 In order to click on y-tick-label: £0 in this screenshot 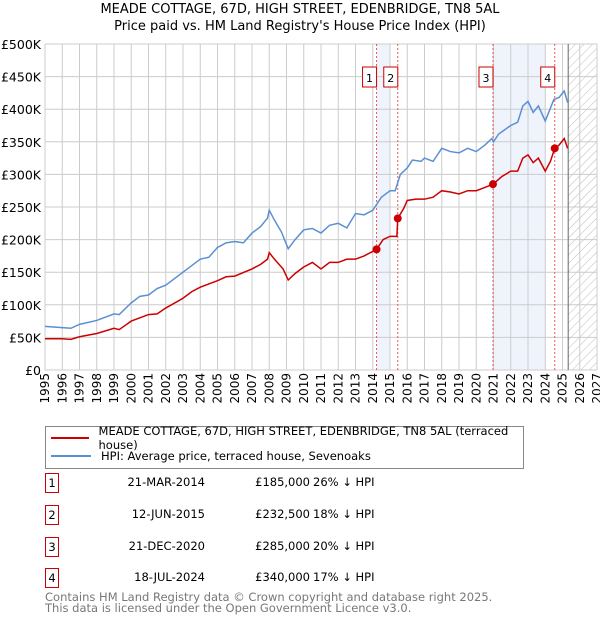, I will do `click(33, 370)`.